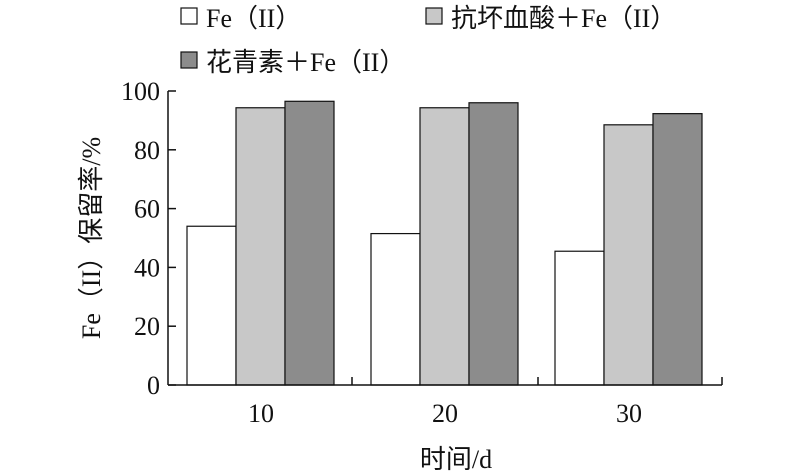  Describe the element at coordinates (434, 16) in the screenshot. I see `legend-swatch-ascorbic-fe2` at that location.